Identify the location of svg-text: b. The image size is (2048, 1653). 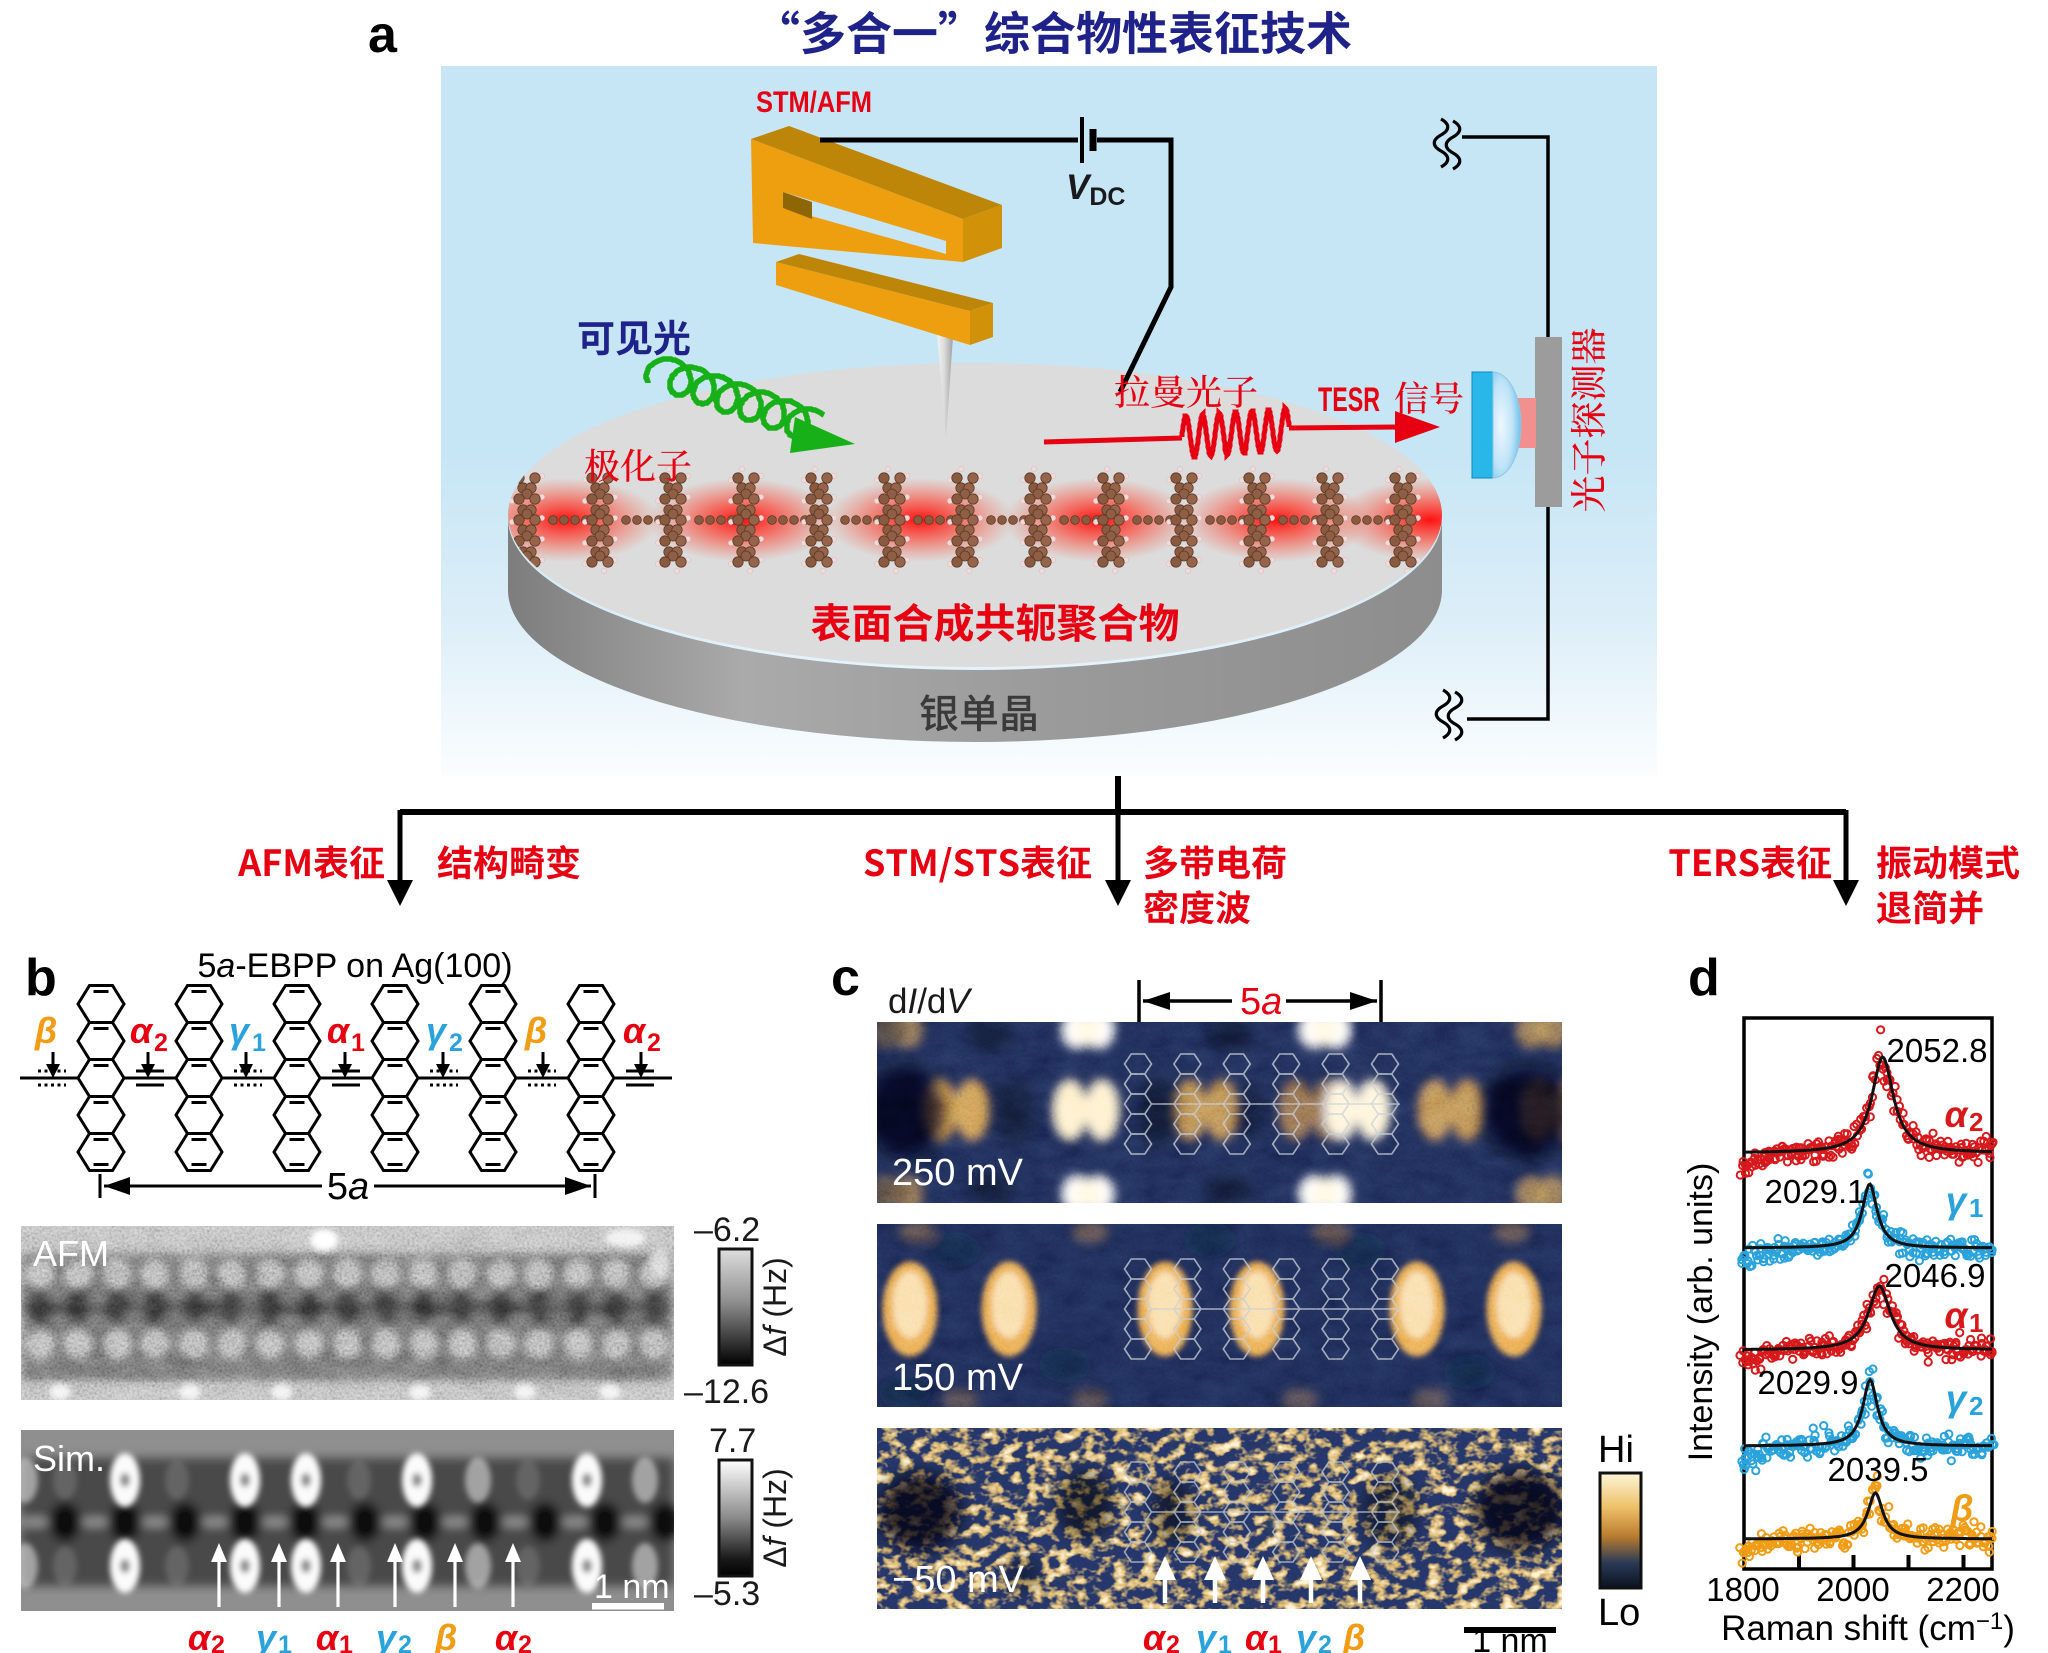
(41, 978).